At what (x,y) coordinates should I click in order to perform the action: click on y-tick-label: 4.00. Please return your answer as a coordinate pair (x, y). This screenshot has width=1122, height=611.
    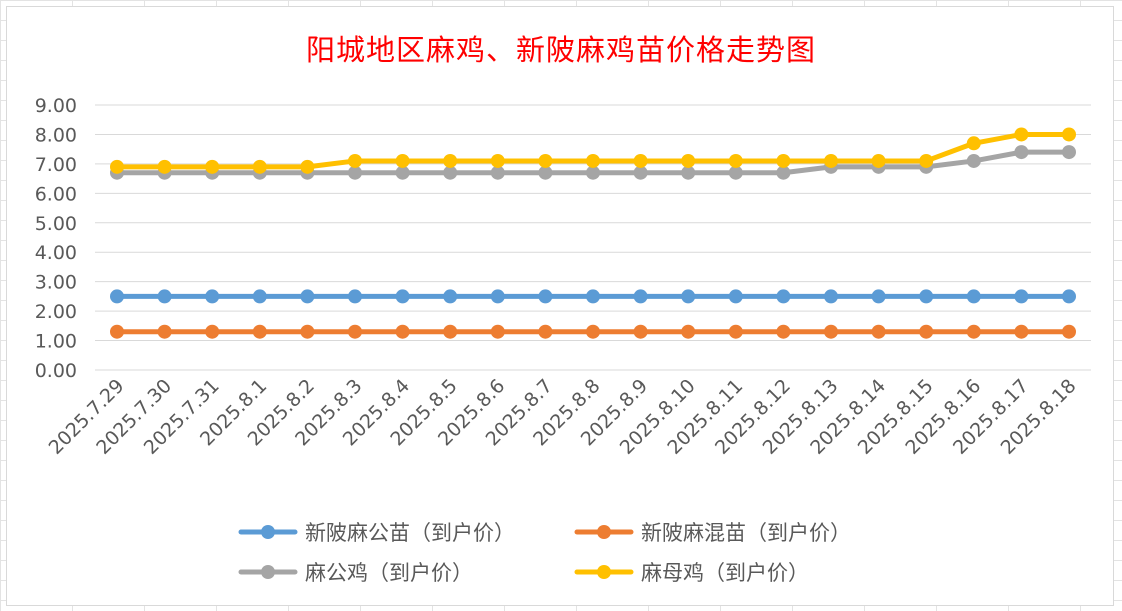
    Looking at the image, I should click on (56, 253).